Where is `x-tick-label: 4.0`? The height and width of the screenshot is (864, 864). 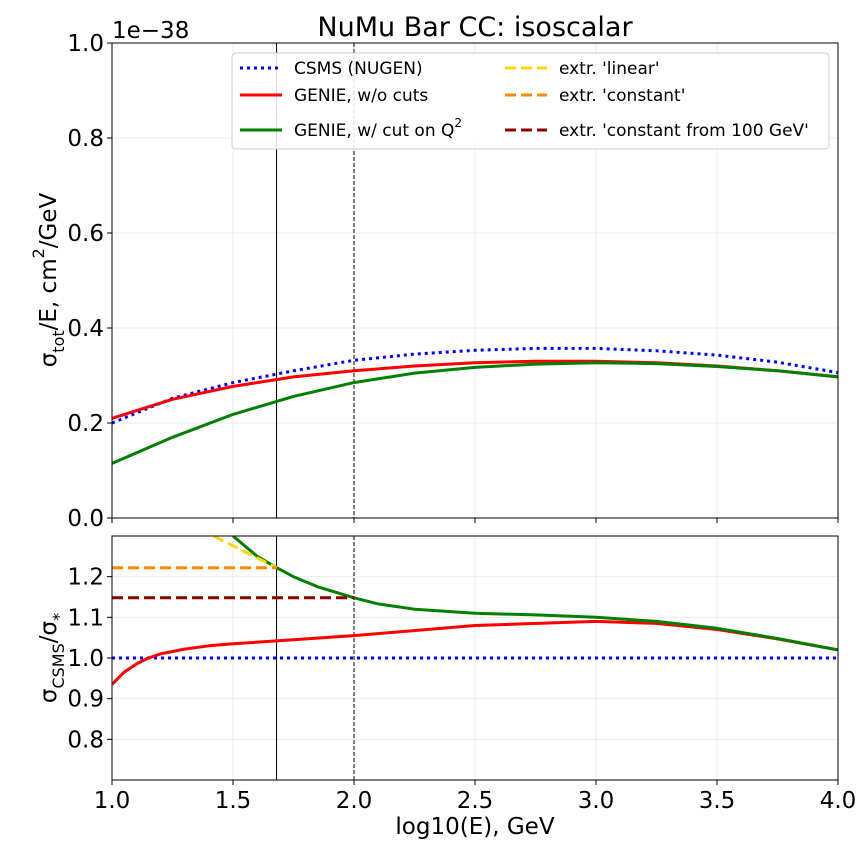
x-tick-label: 4.0 is located at coordinates (838, 801).